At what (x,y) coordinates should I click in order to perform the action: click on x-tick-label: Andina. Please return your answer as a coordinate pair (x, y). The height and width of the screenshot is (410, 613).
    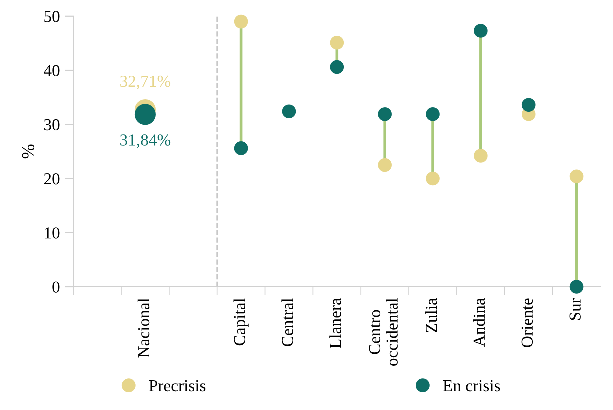
    Looking at the image, I should click on (479, 323).